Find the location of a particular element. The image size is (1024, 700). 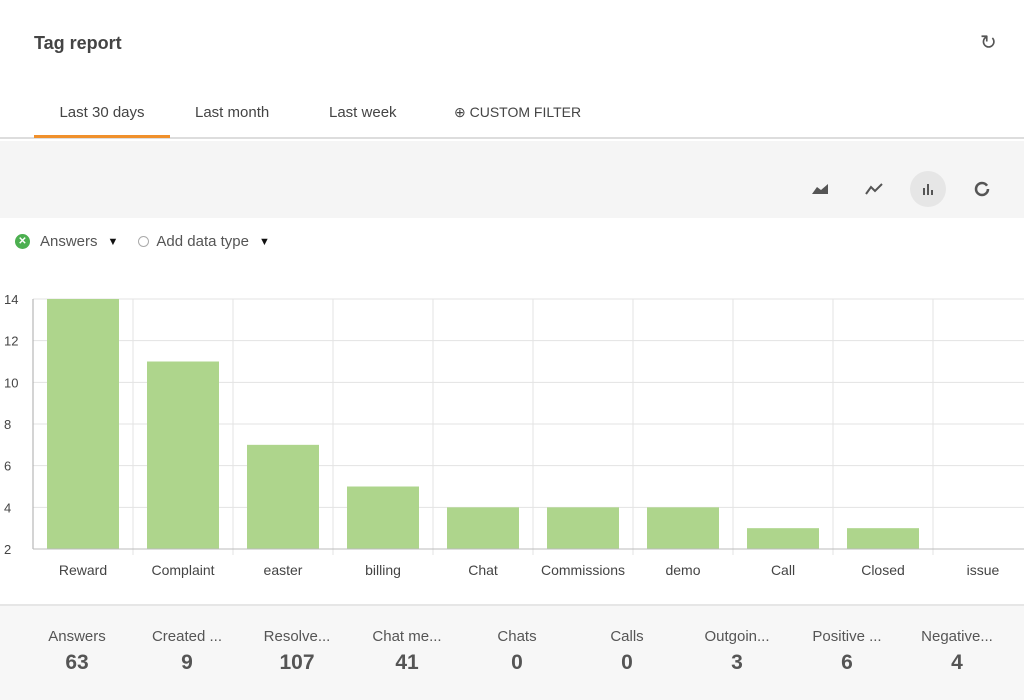

stat-value: 3 is located at coordinates (737, 662).